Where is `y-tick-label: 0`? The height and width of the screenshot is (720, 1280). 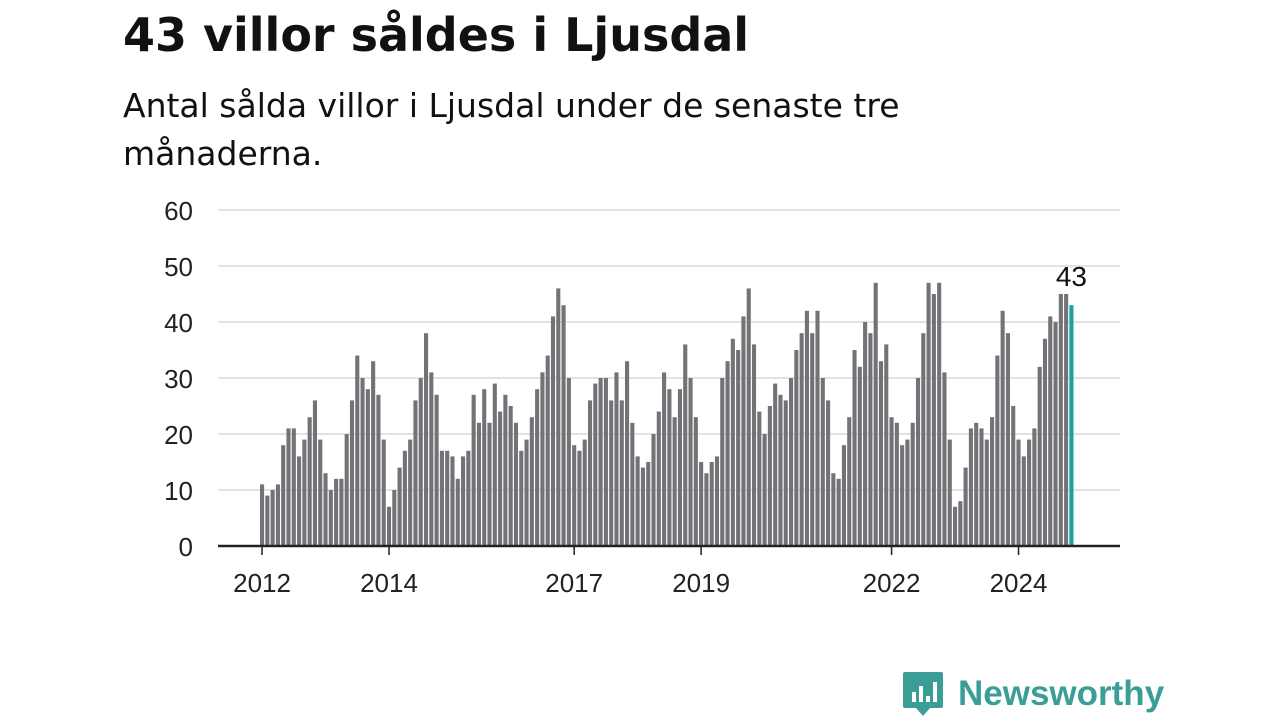
y-tick-label: 0 is located at coordinates (186, 547).